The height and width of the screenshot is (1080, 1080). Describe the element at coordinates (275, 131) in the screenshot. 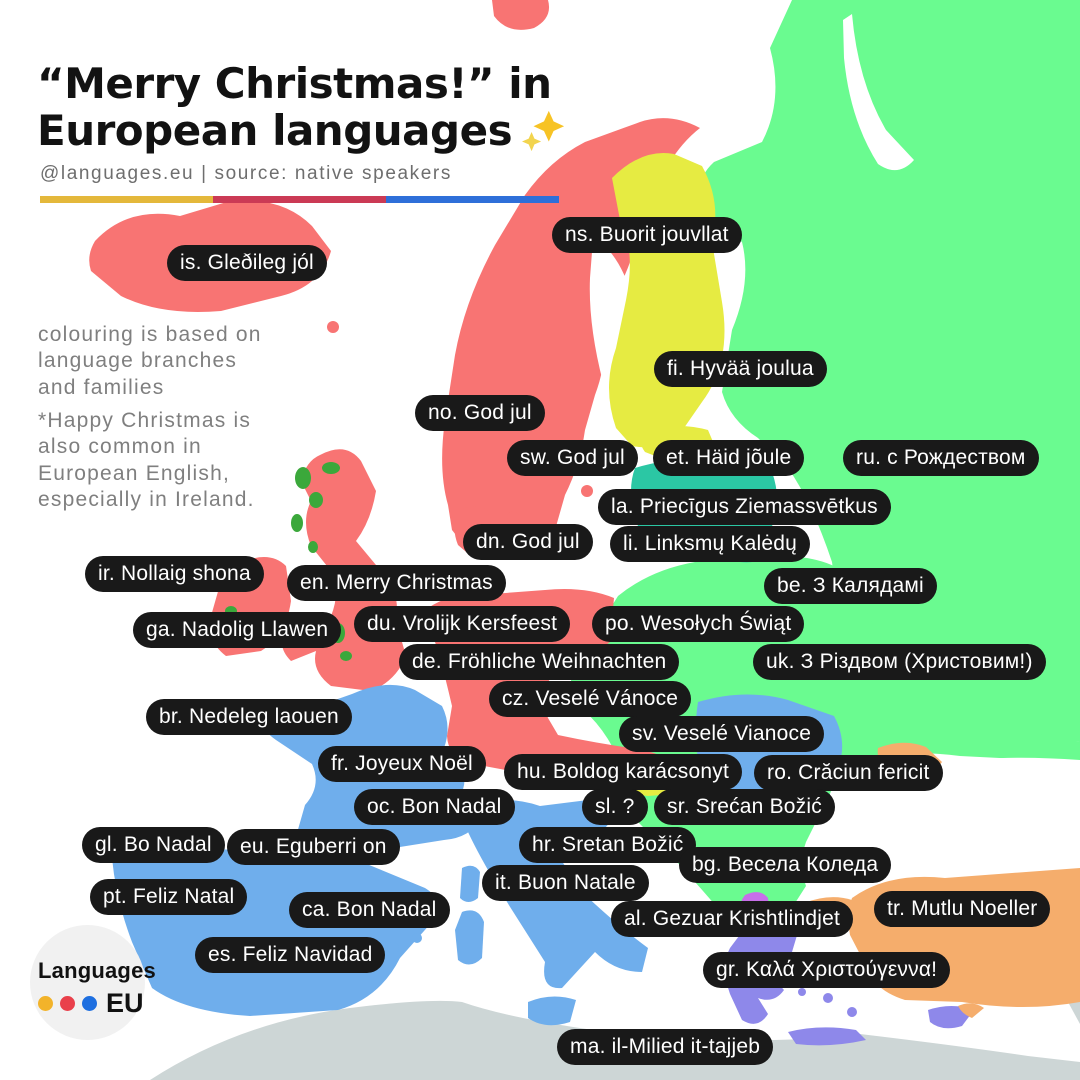

I see `title-line-2: European languages` at that location.